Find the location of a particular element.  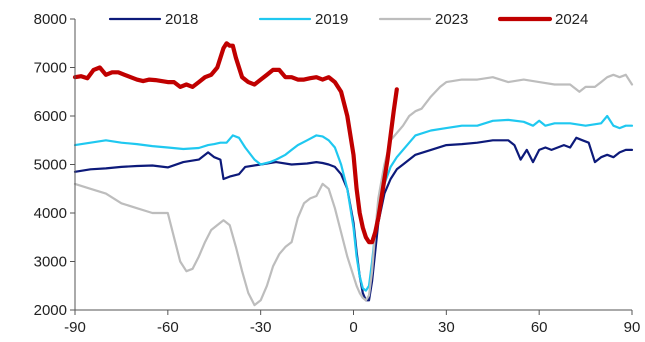

x-tick-label: 0 is located at coordinates (353, 327).